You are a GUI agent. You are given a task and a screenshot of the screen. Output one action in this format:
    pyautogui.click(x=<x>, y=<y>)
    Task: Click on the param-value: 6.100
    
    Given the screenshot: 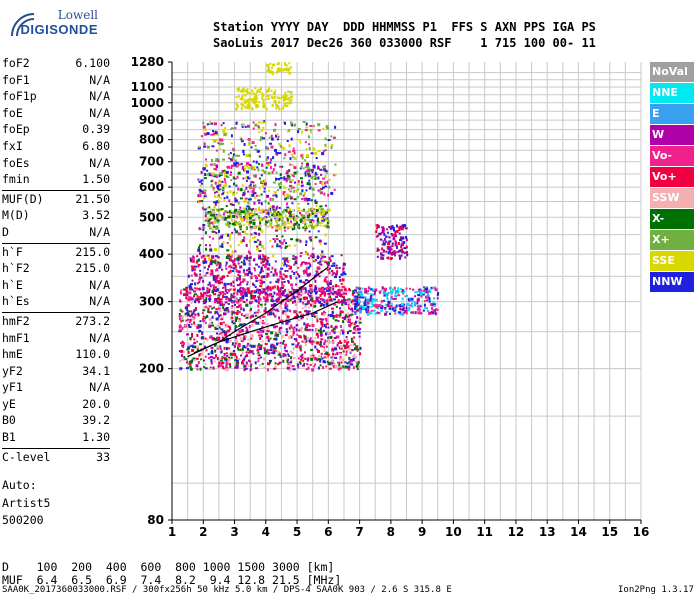 What is the action you would take?
    pyautogui.click(x=92, y=63)
    